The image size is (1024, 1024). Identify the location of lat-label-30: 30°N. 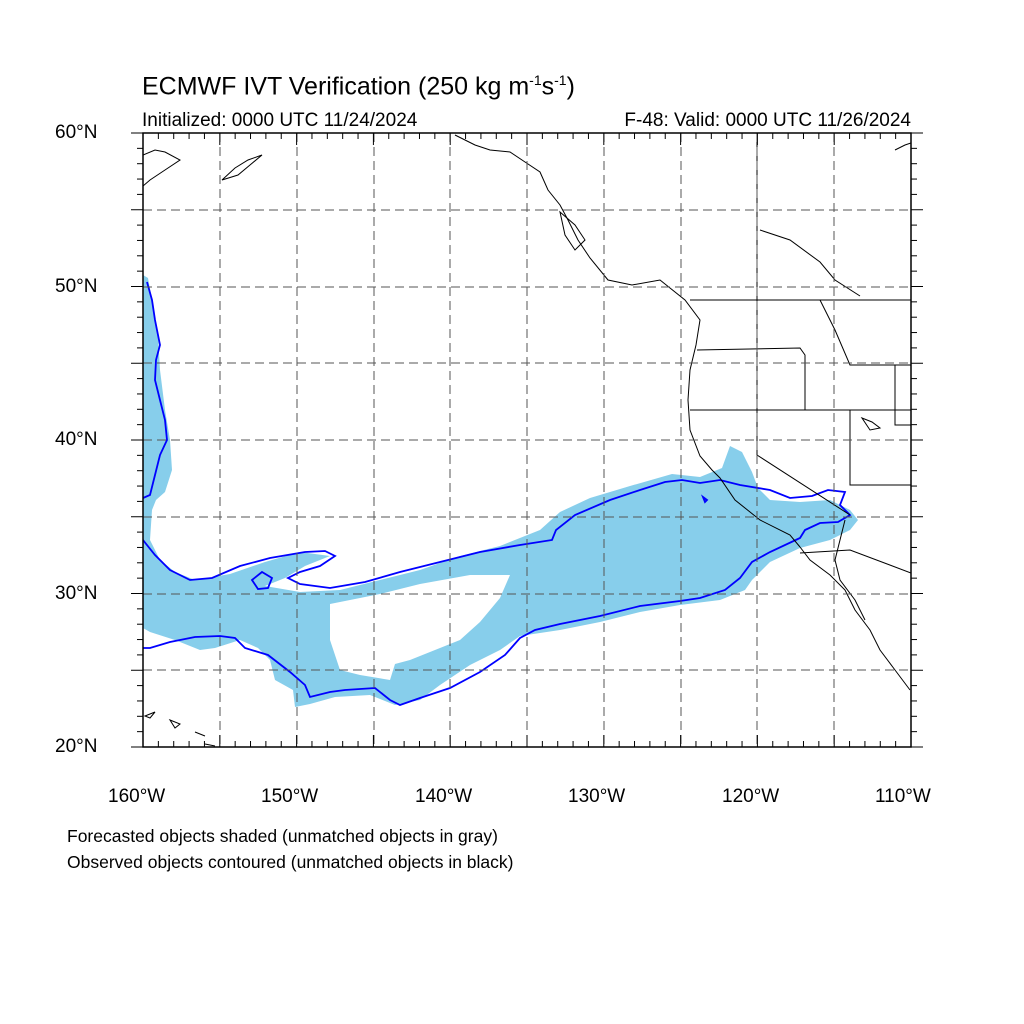
(76, 593).